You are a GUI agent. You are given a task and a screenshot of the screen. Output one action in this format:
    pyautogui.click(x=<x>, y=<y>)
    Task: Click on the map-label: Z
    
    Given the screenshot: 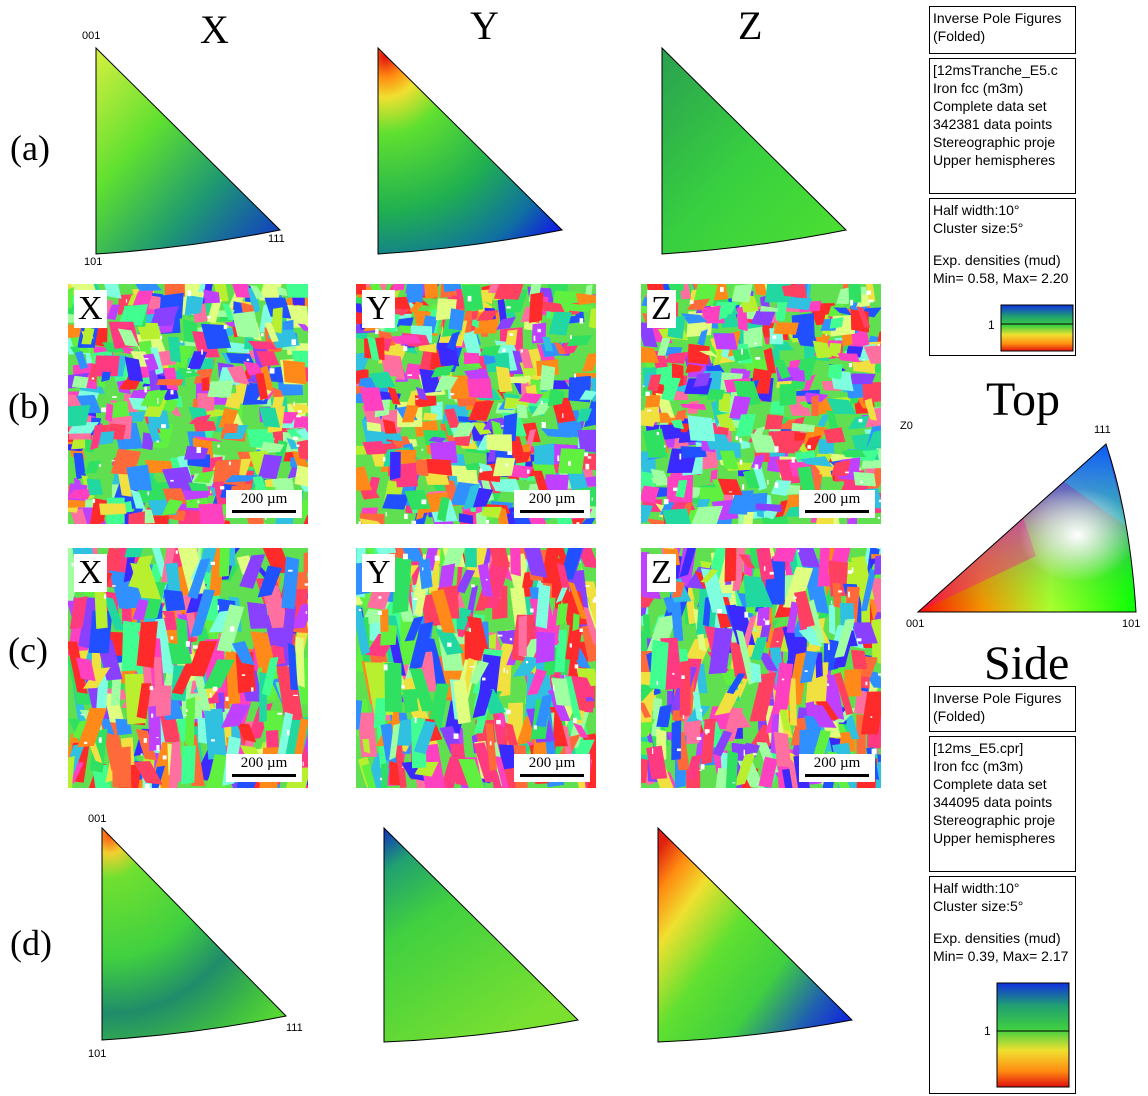 What is the action you would take?
    pyautogui.click(x=661, y=309)
    